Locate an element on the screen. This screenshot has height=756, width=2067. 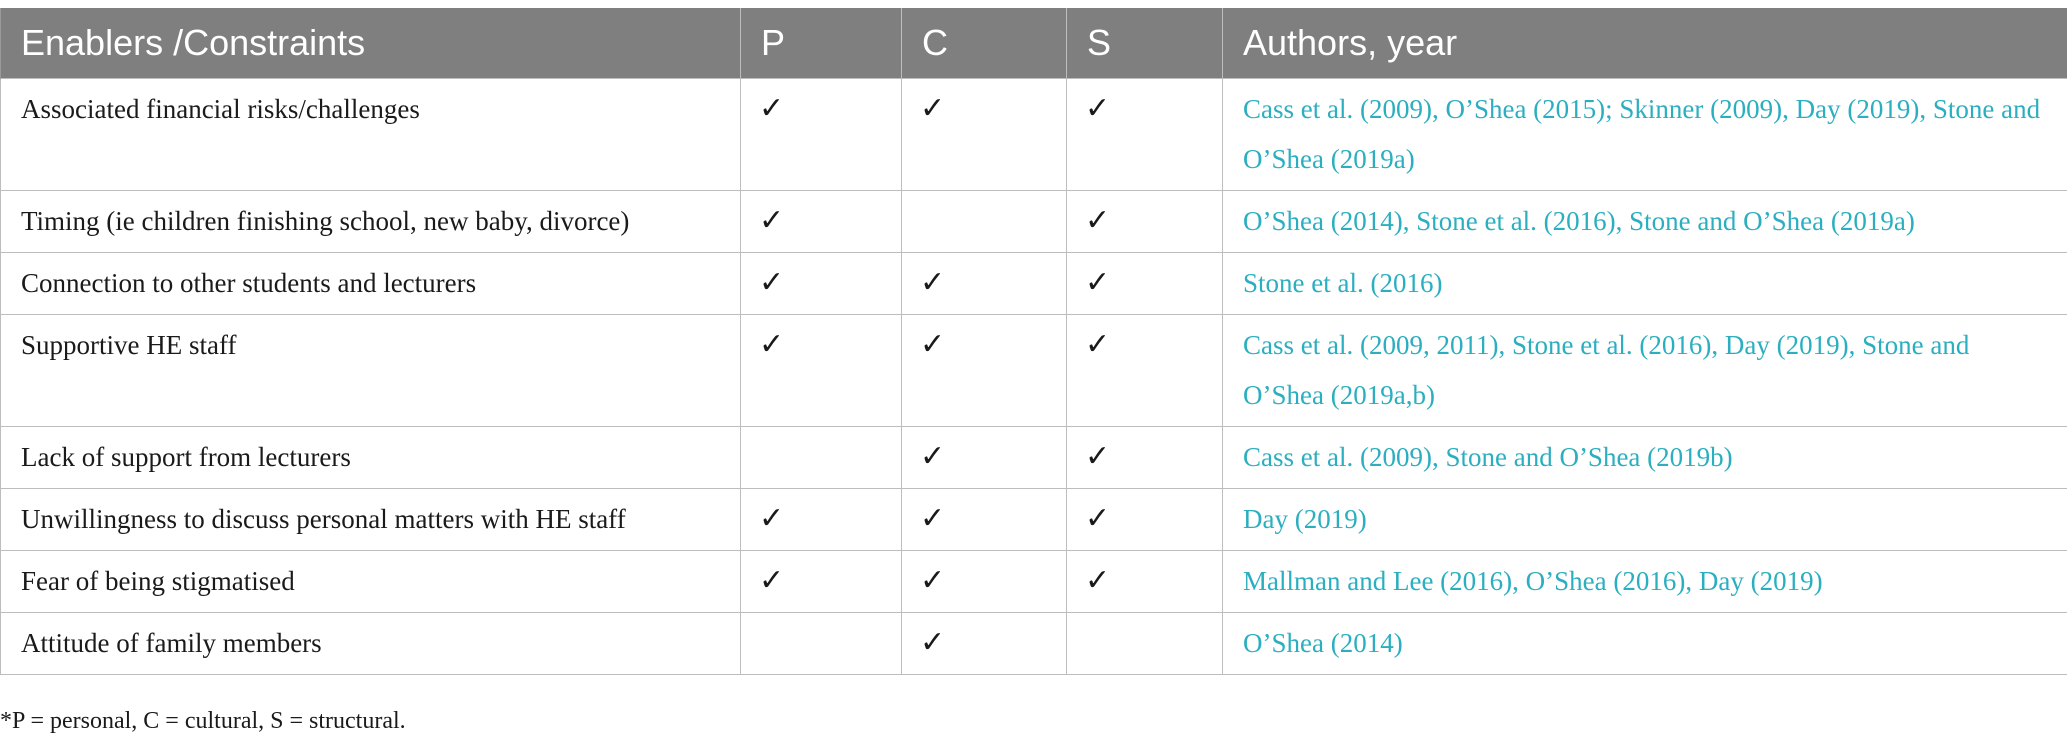
header-p: P is located at coordinates (821, 43).